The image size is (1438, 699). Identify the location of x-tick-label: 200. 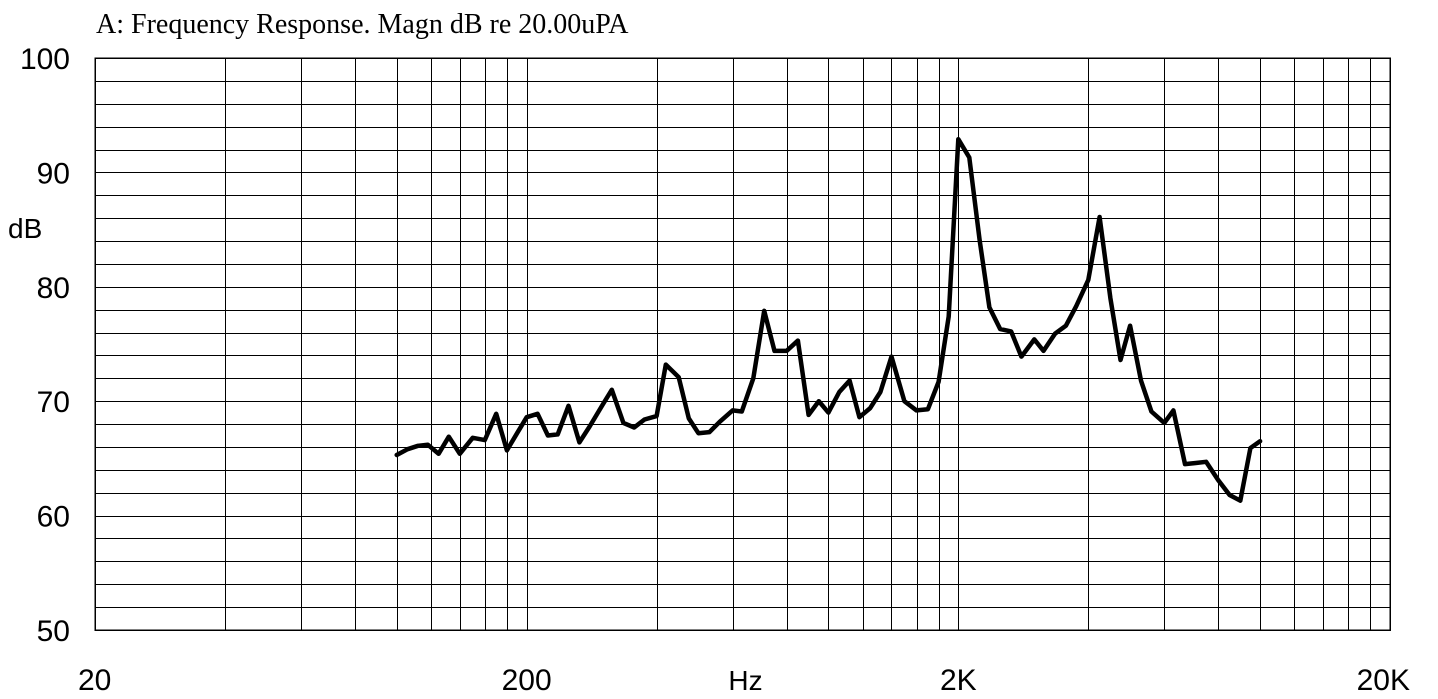
(527, 680).